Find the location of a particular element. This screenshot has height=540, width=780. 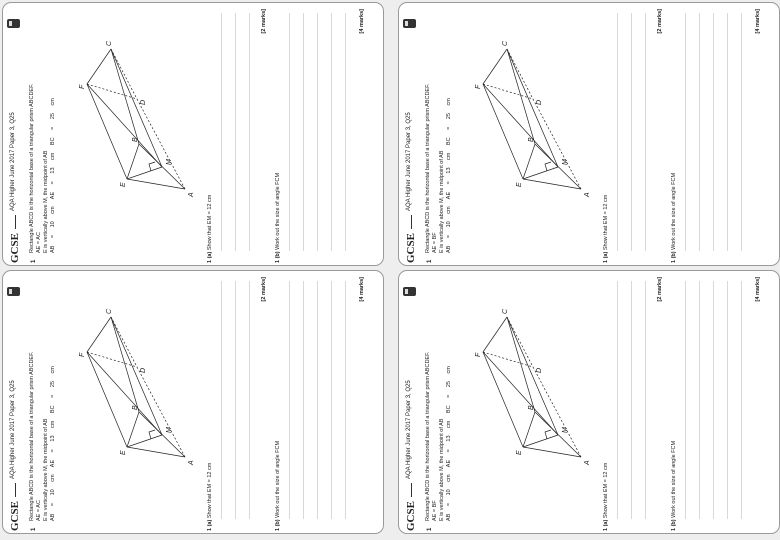

edge-fd is located at coordinates (508, 91).